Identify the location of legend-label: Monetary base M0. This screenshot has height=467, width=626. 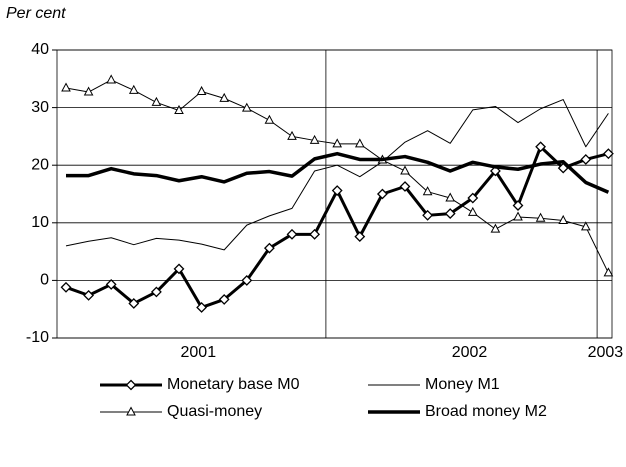
(233, 384).